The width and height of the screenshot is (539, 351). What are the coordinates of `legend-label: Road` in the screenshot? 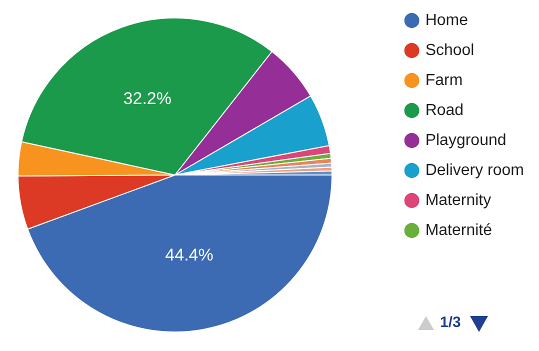 It's located at (444, 110).